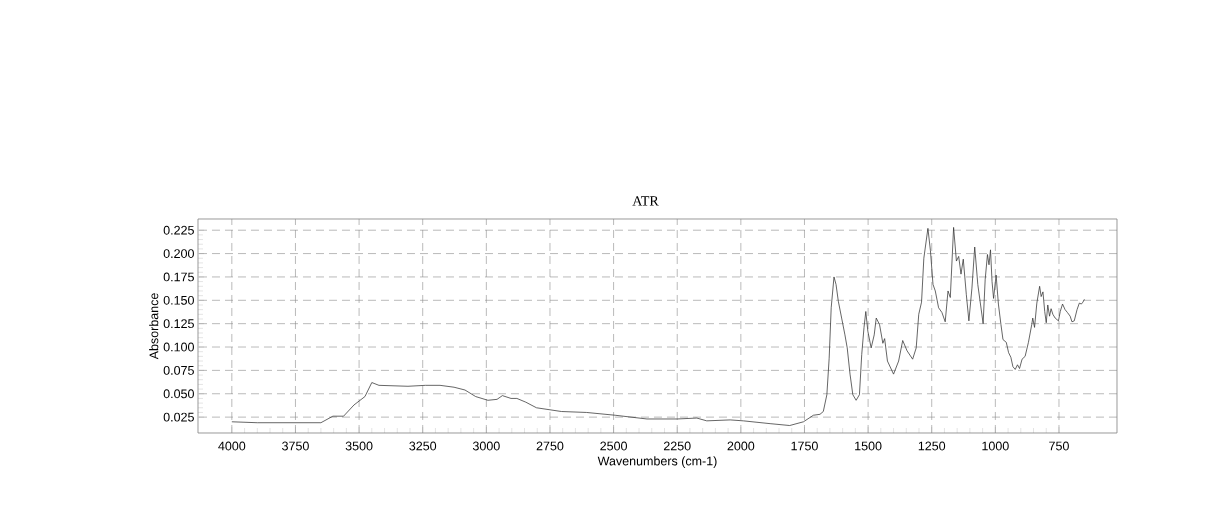 The height and width of the screenshot is (528, 1218). I want to click on x-tick-label: 2250, so click(677, 446).